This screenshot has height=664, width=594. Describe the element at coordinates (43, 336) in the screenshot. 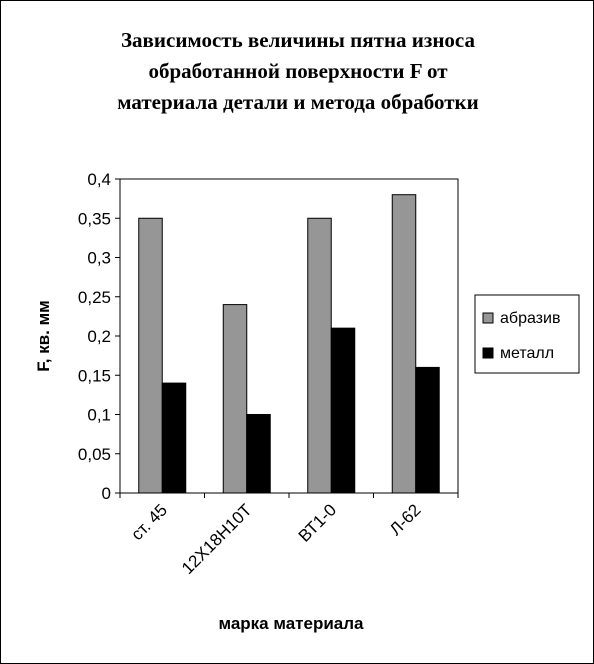

I see `y-axis-label: F, кв. мм` at that location.